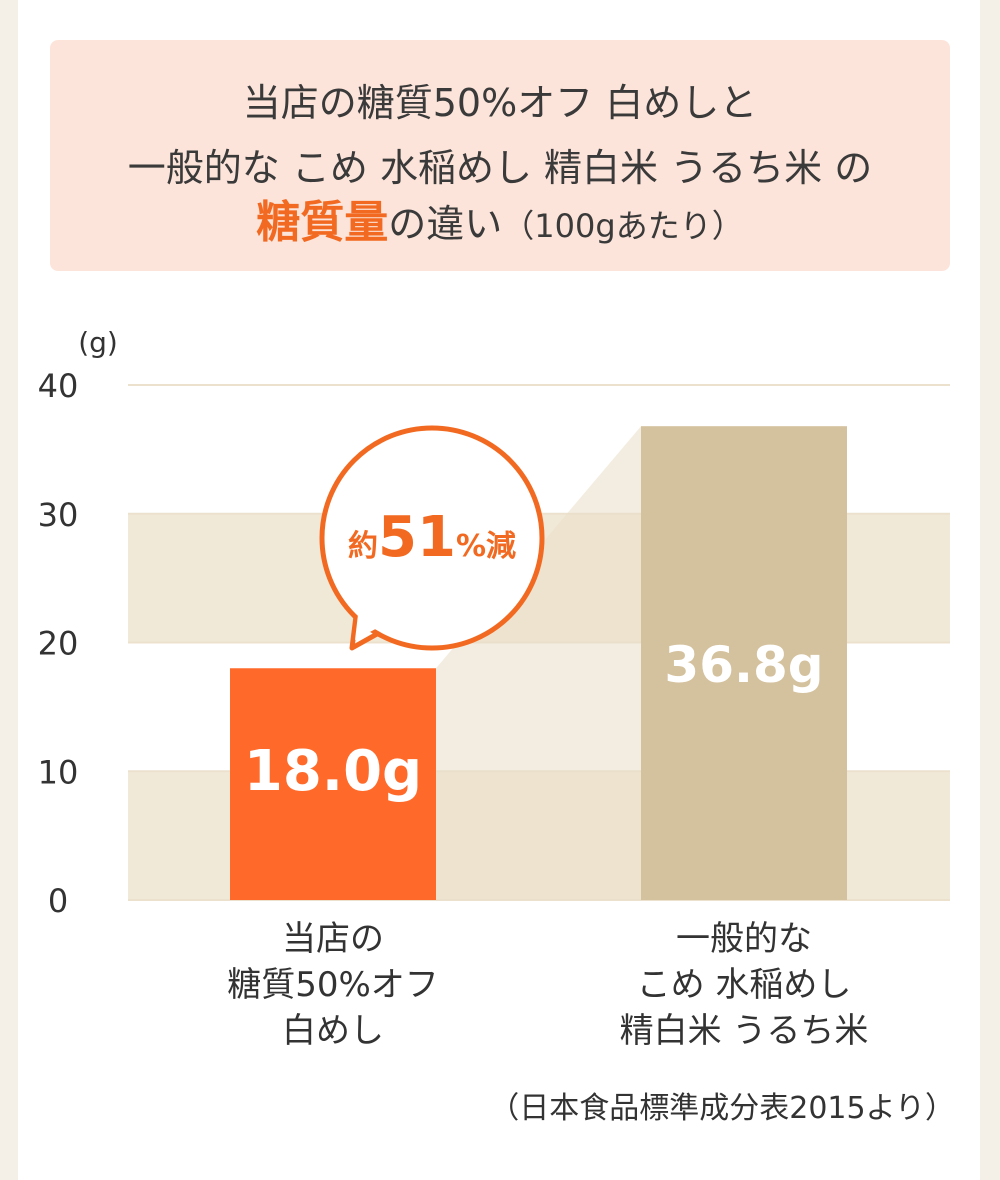  I want to click on category-label-0: 当店の 糖質50%オフ 白めし, so click(333, 985).